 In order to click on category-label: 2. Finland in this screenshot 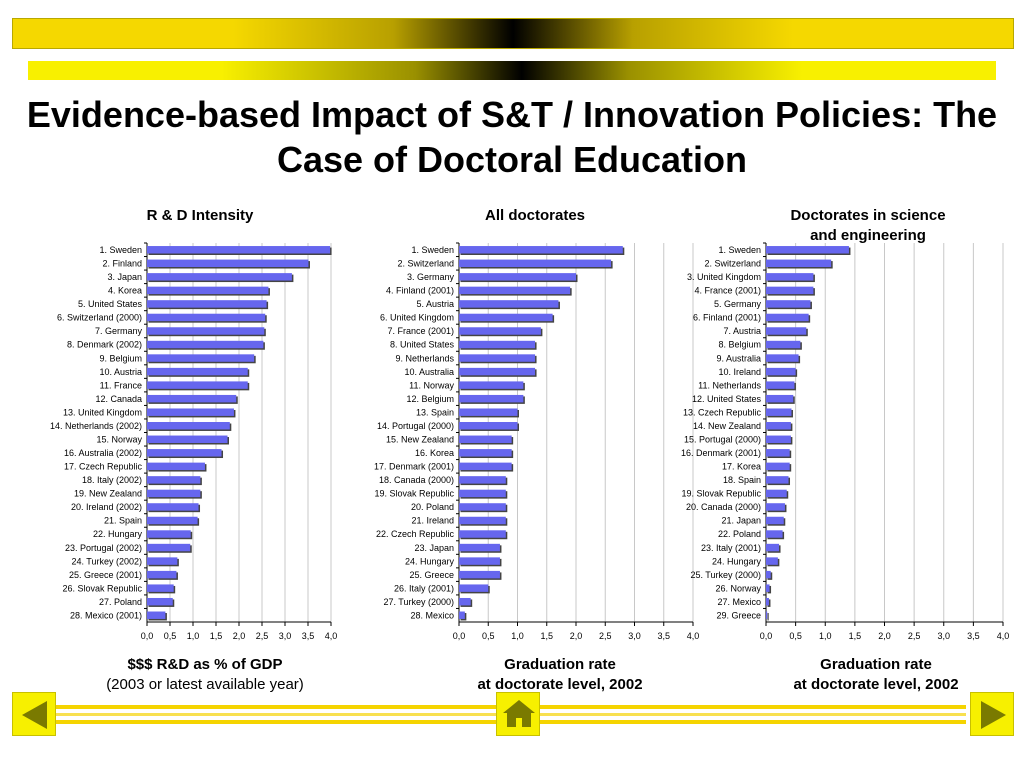, I will do `click(122, 264)`.